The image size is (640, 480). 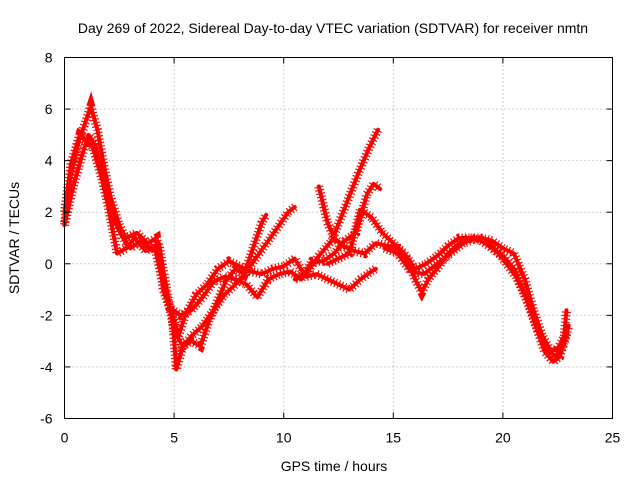 I want to click on series-line-track-g, so click(x=447, y=285).